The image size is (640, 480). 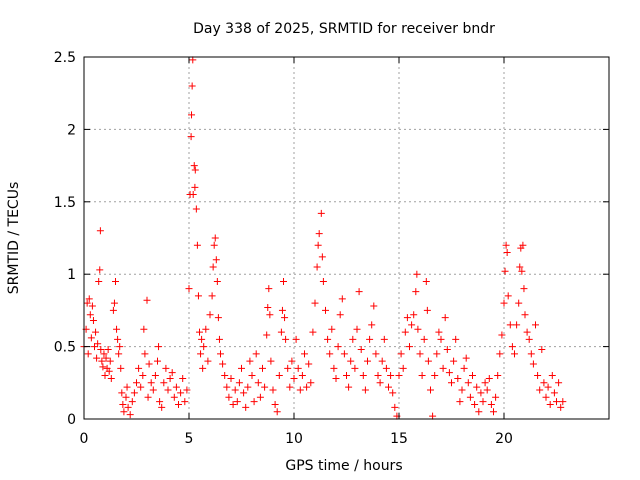 I want to click on x-axis-label: GPS time / hours, so click(x=343, y=466).